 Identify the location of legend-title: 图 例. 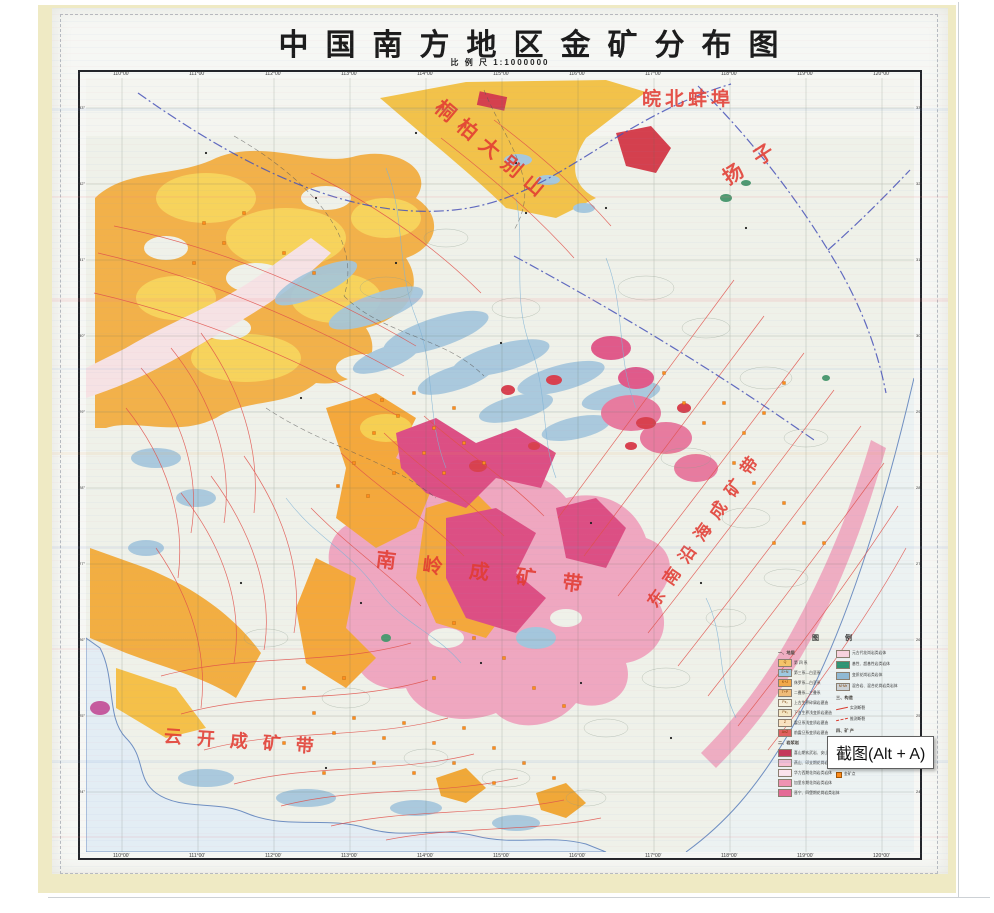
(832, 638).